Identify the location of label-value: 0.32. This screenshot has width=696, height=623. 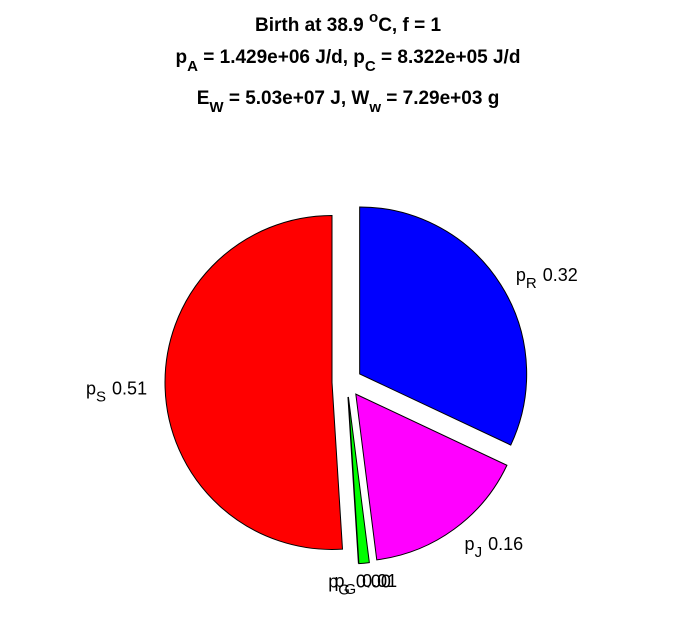
(560, 275).